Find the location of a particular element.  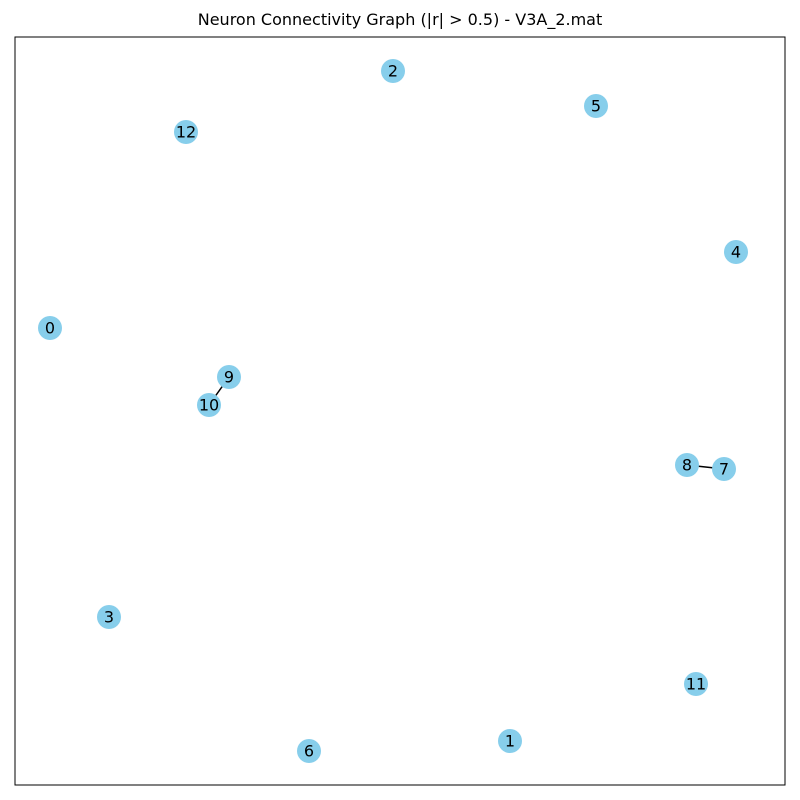

node-label: 1 is located at coordinates (510, 741).